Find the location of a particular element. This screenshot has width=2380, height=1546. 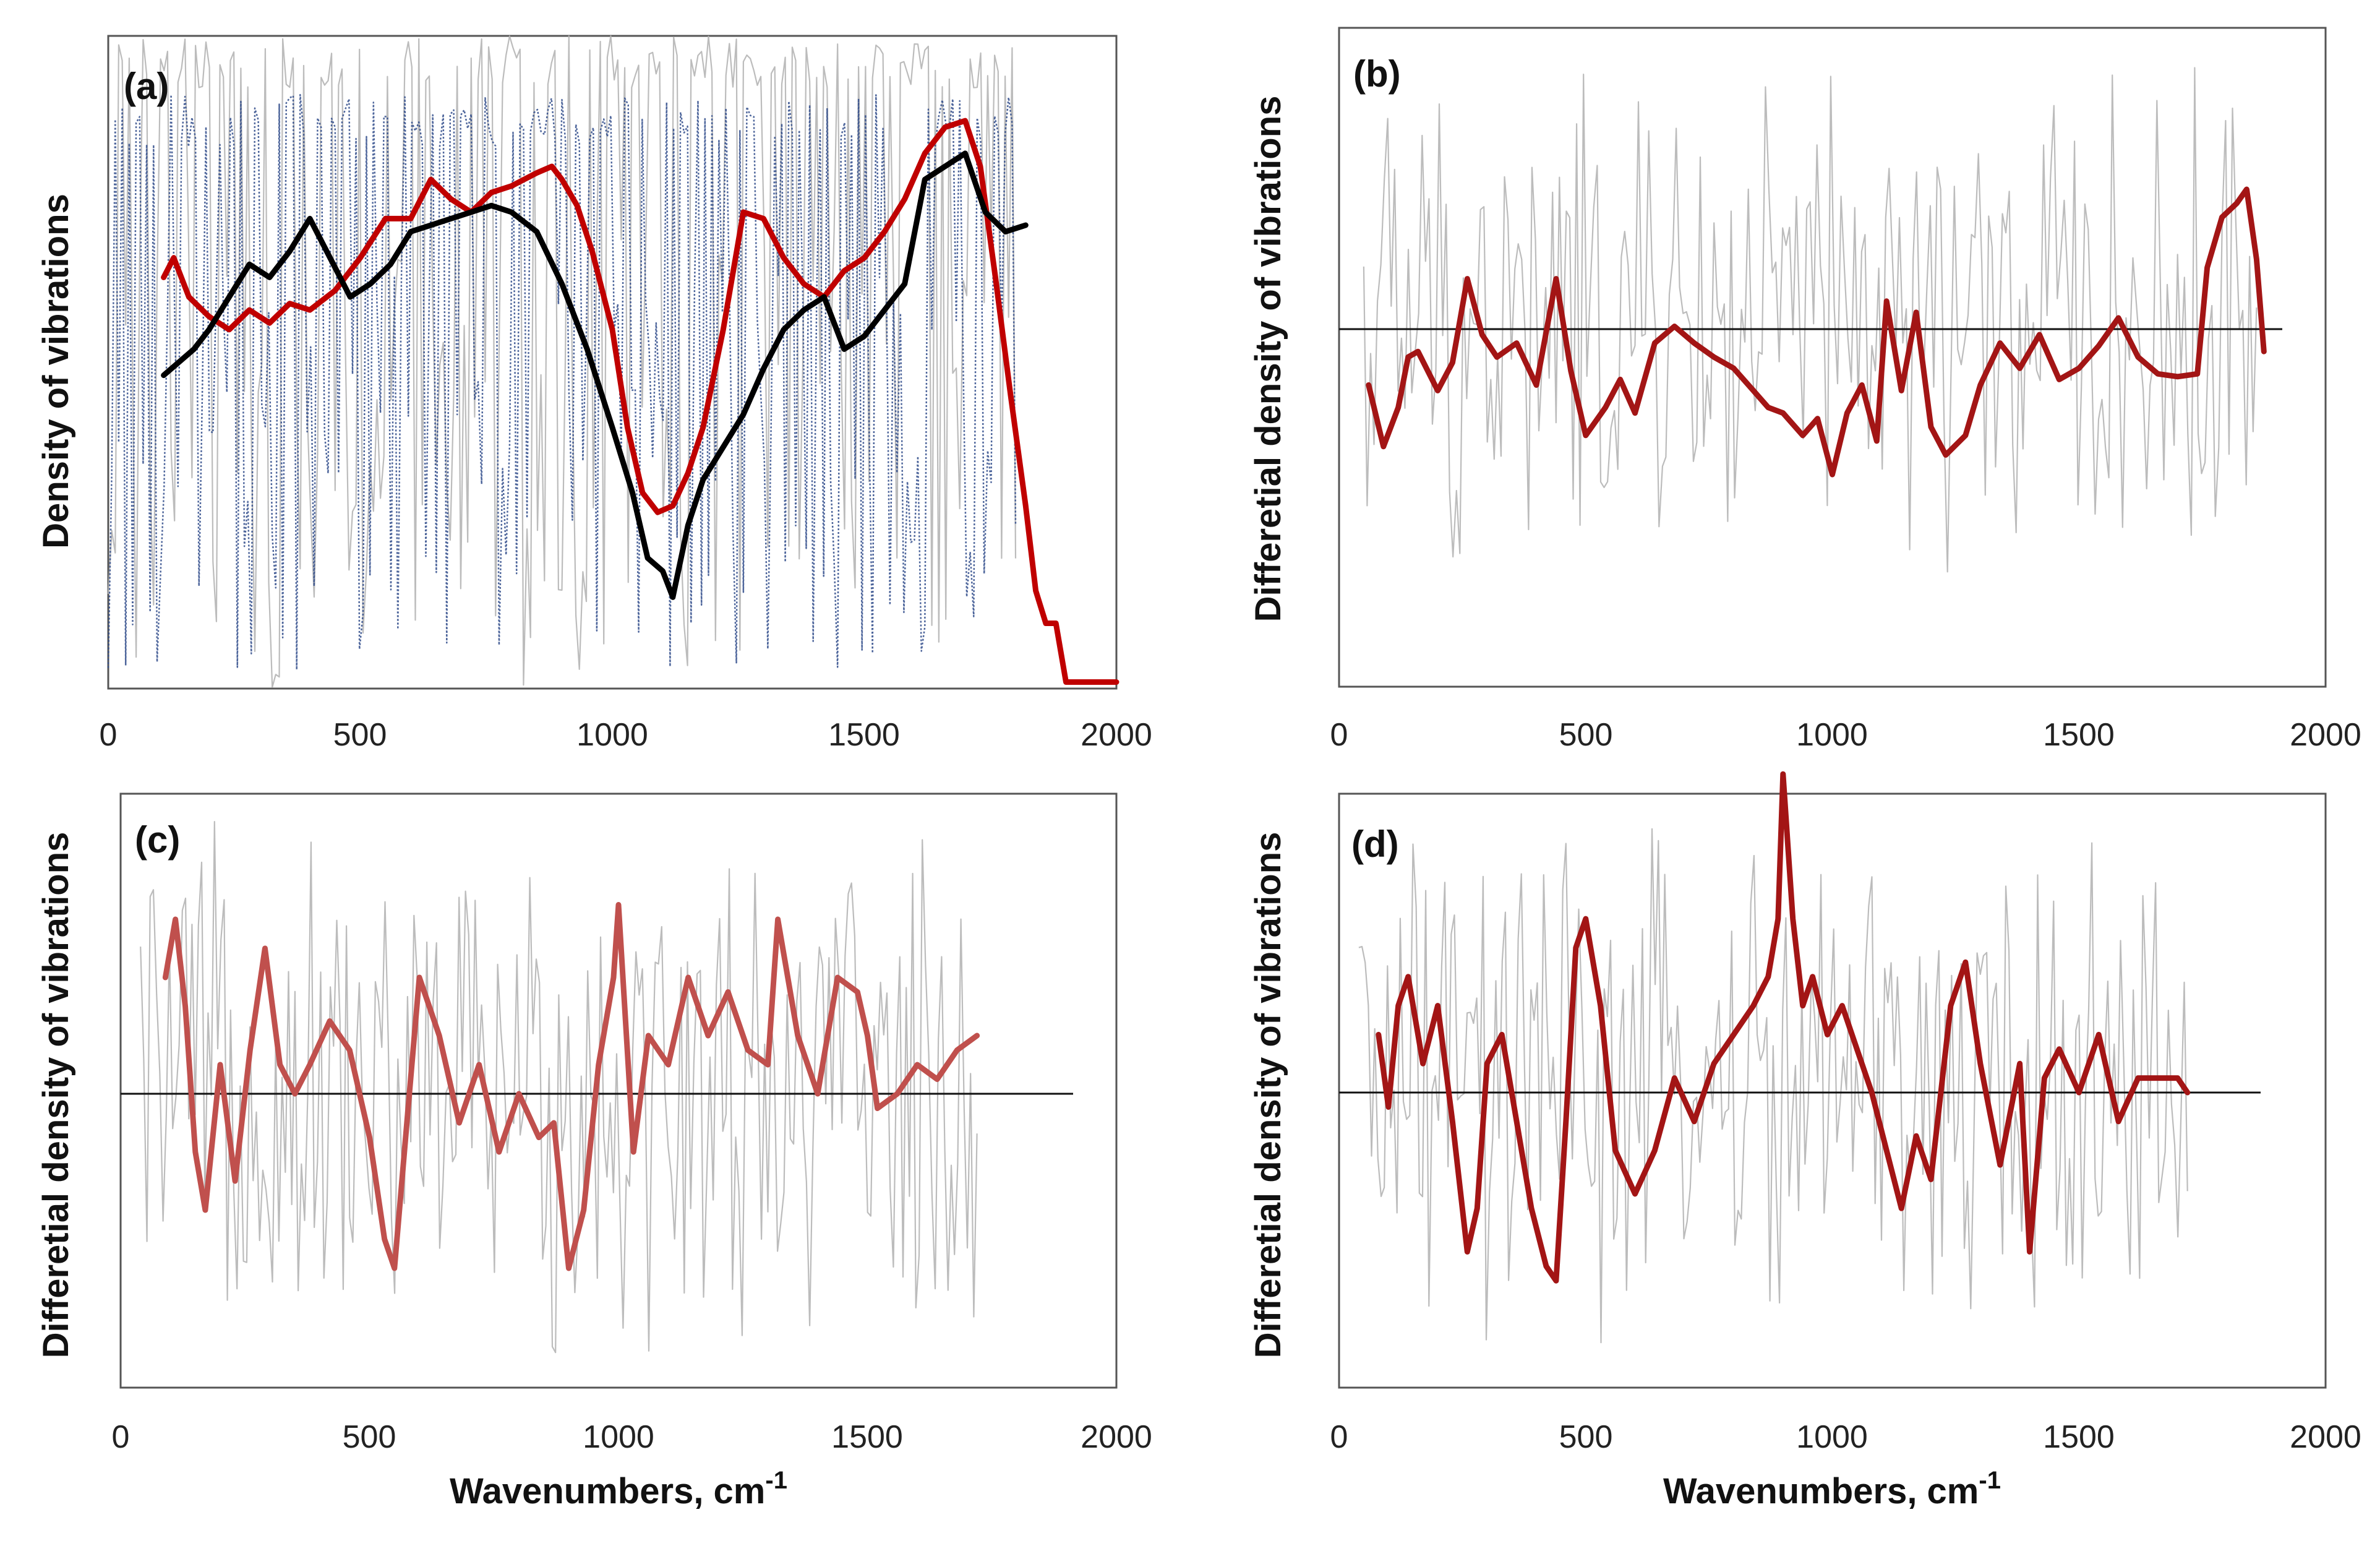

panel-b-x-ticks: 0 500 1000 1500 2000 is located at coordinates (1845, 735).